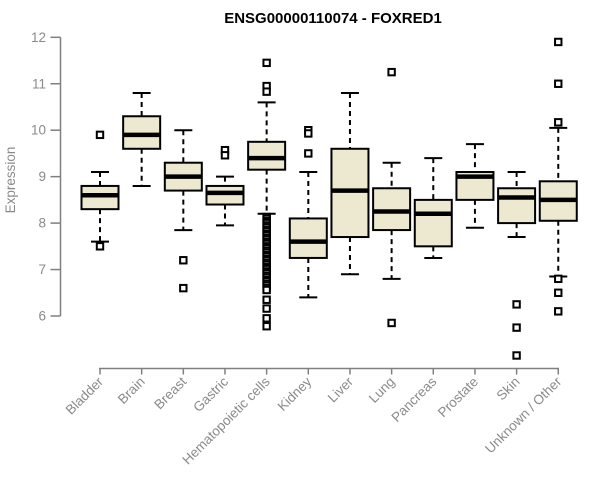 Image resolution: width=600 pixels, height=500 pixels. I want to click on x-tick-label: Lung, so click(382, 390).